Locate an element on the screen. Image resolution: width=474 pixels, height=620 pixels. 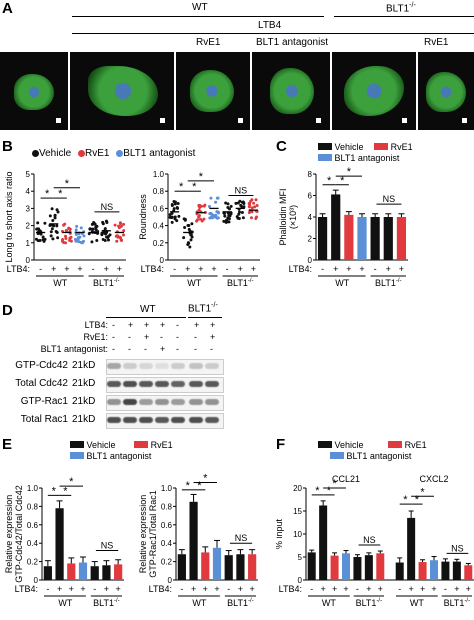
y-axis-label: Long to short axis ratio is located at coordinates (9, 216).